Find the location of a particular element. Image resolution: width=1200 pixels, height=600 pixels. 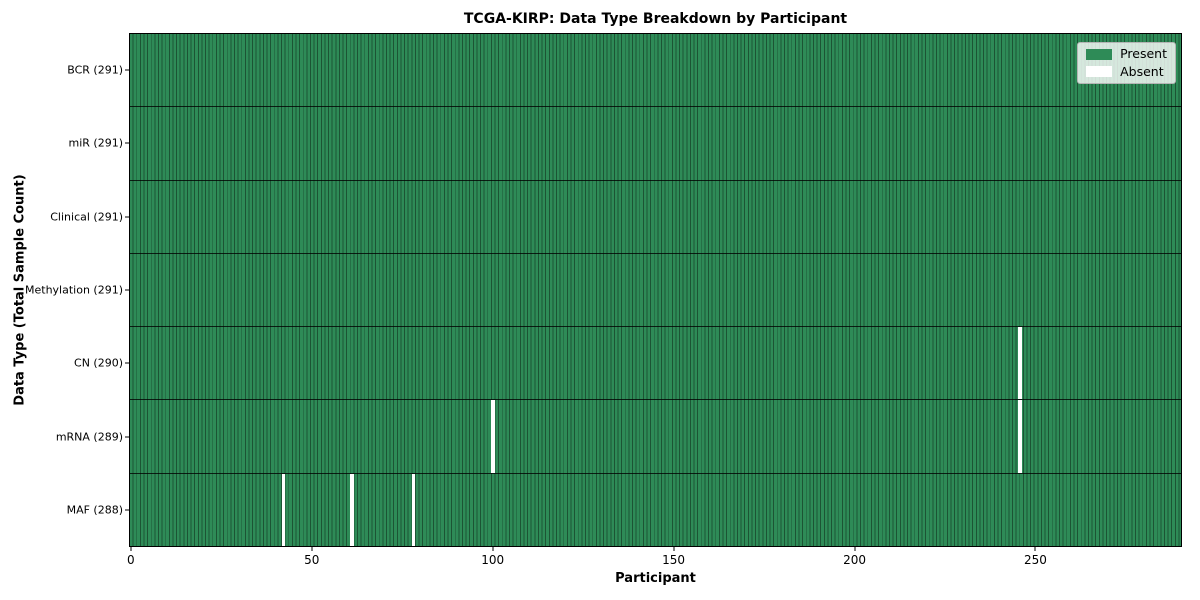

row-cn is located at coordinates (655, 364).